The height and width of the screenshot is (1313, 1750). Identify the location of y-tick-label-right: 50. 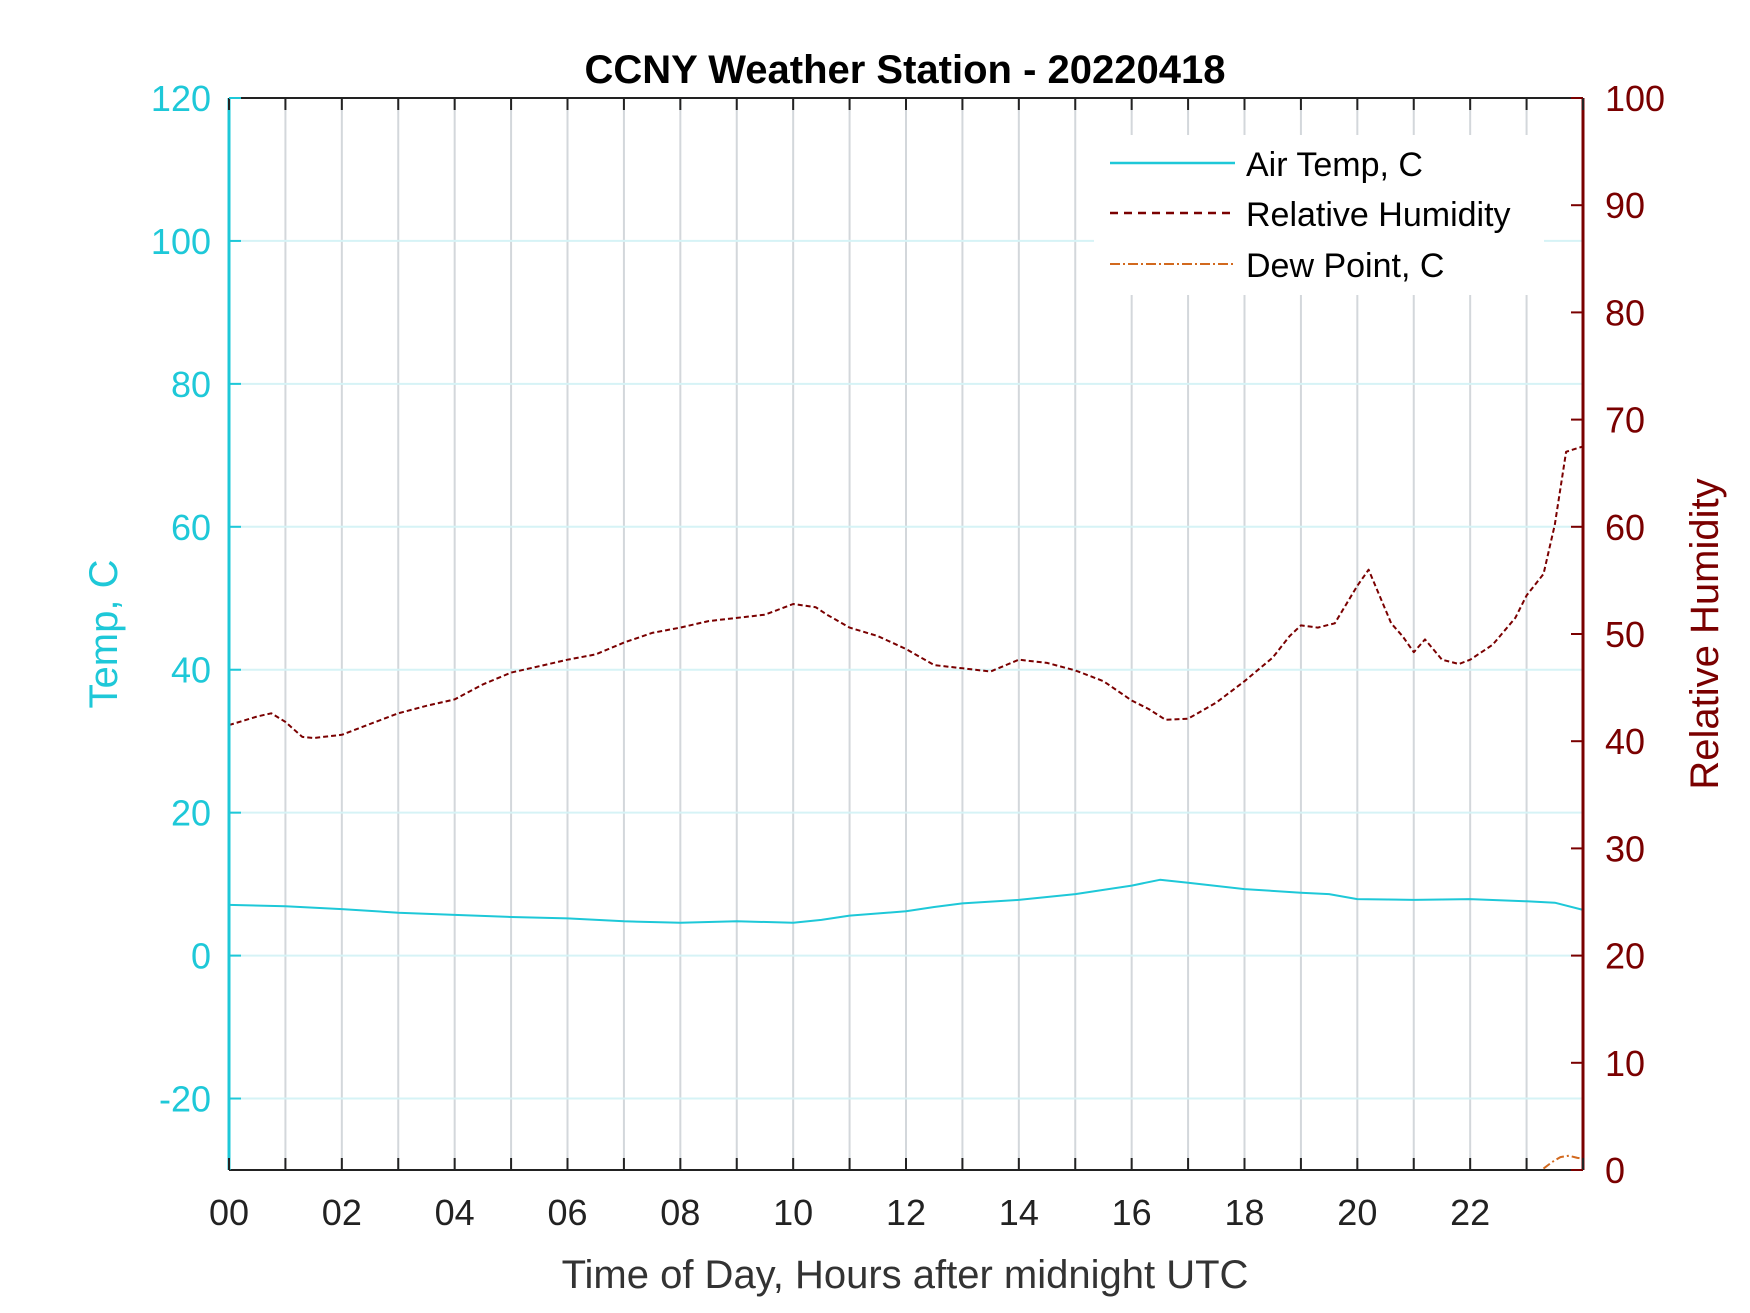
(1625, 634).